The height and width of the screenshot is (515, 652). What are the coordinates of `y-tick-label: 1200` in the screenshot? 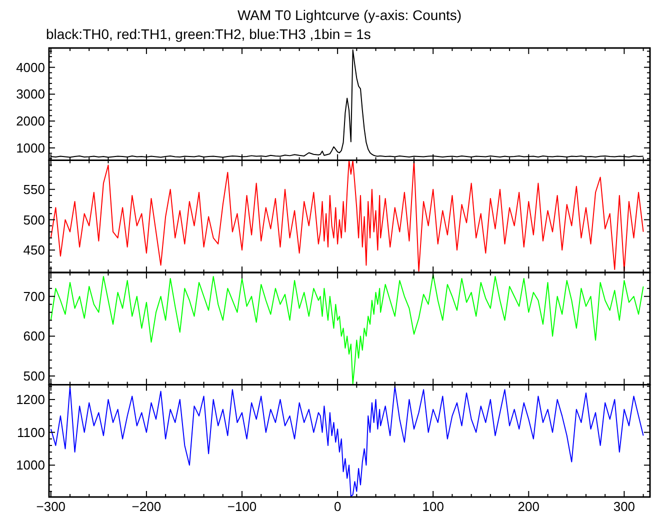 It's located at (30, 400).